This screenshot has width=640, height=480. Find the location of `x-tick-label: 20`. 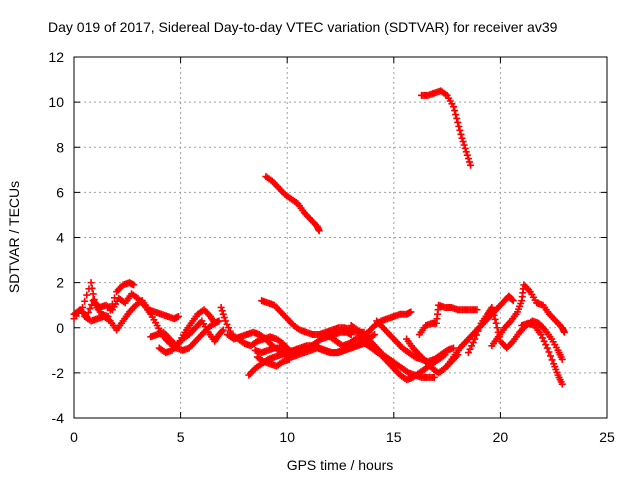

x-tick-label: 20 is located at coordinates (501, 437).